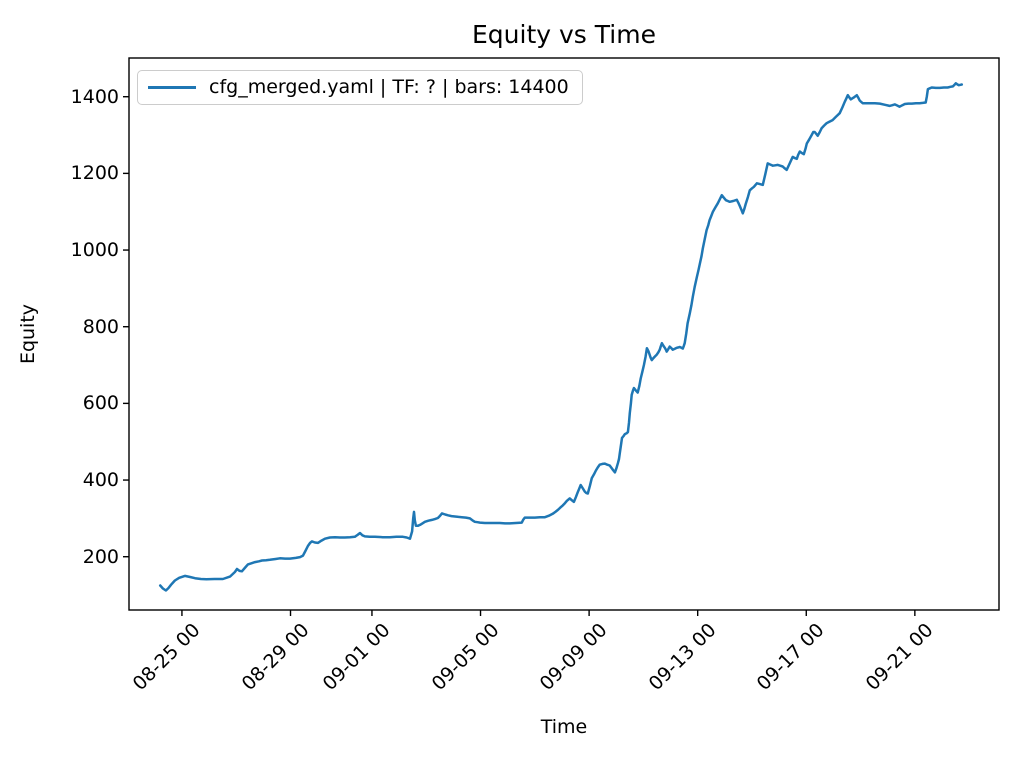 Image resolution: width=1024 pixels, height=768 pixels. What do you see at coordinates (564, 727) in the screenshot?
I see `x-axis-label: Time` at bounding box center [564, 727].